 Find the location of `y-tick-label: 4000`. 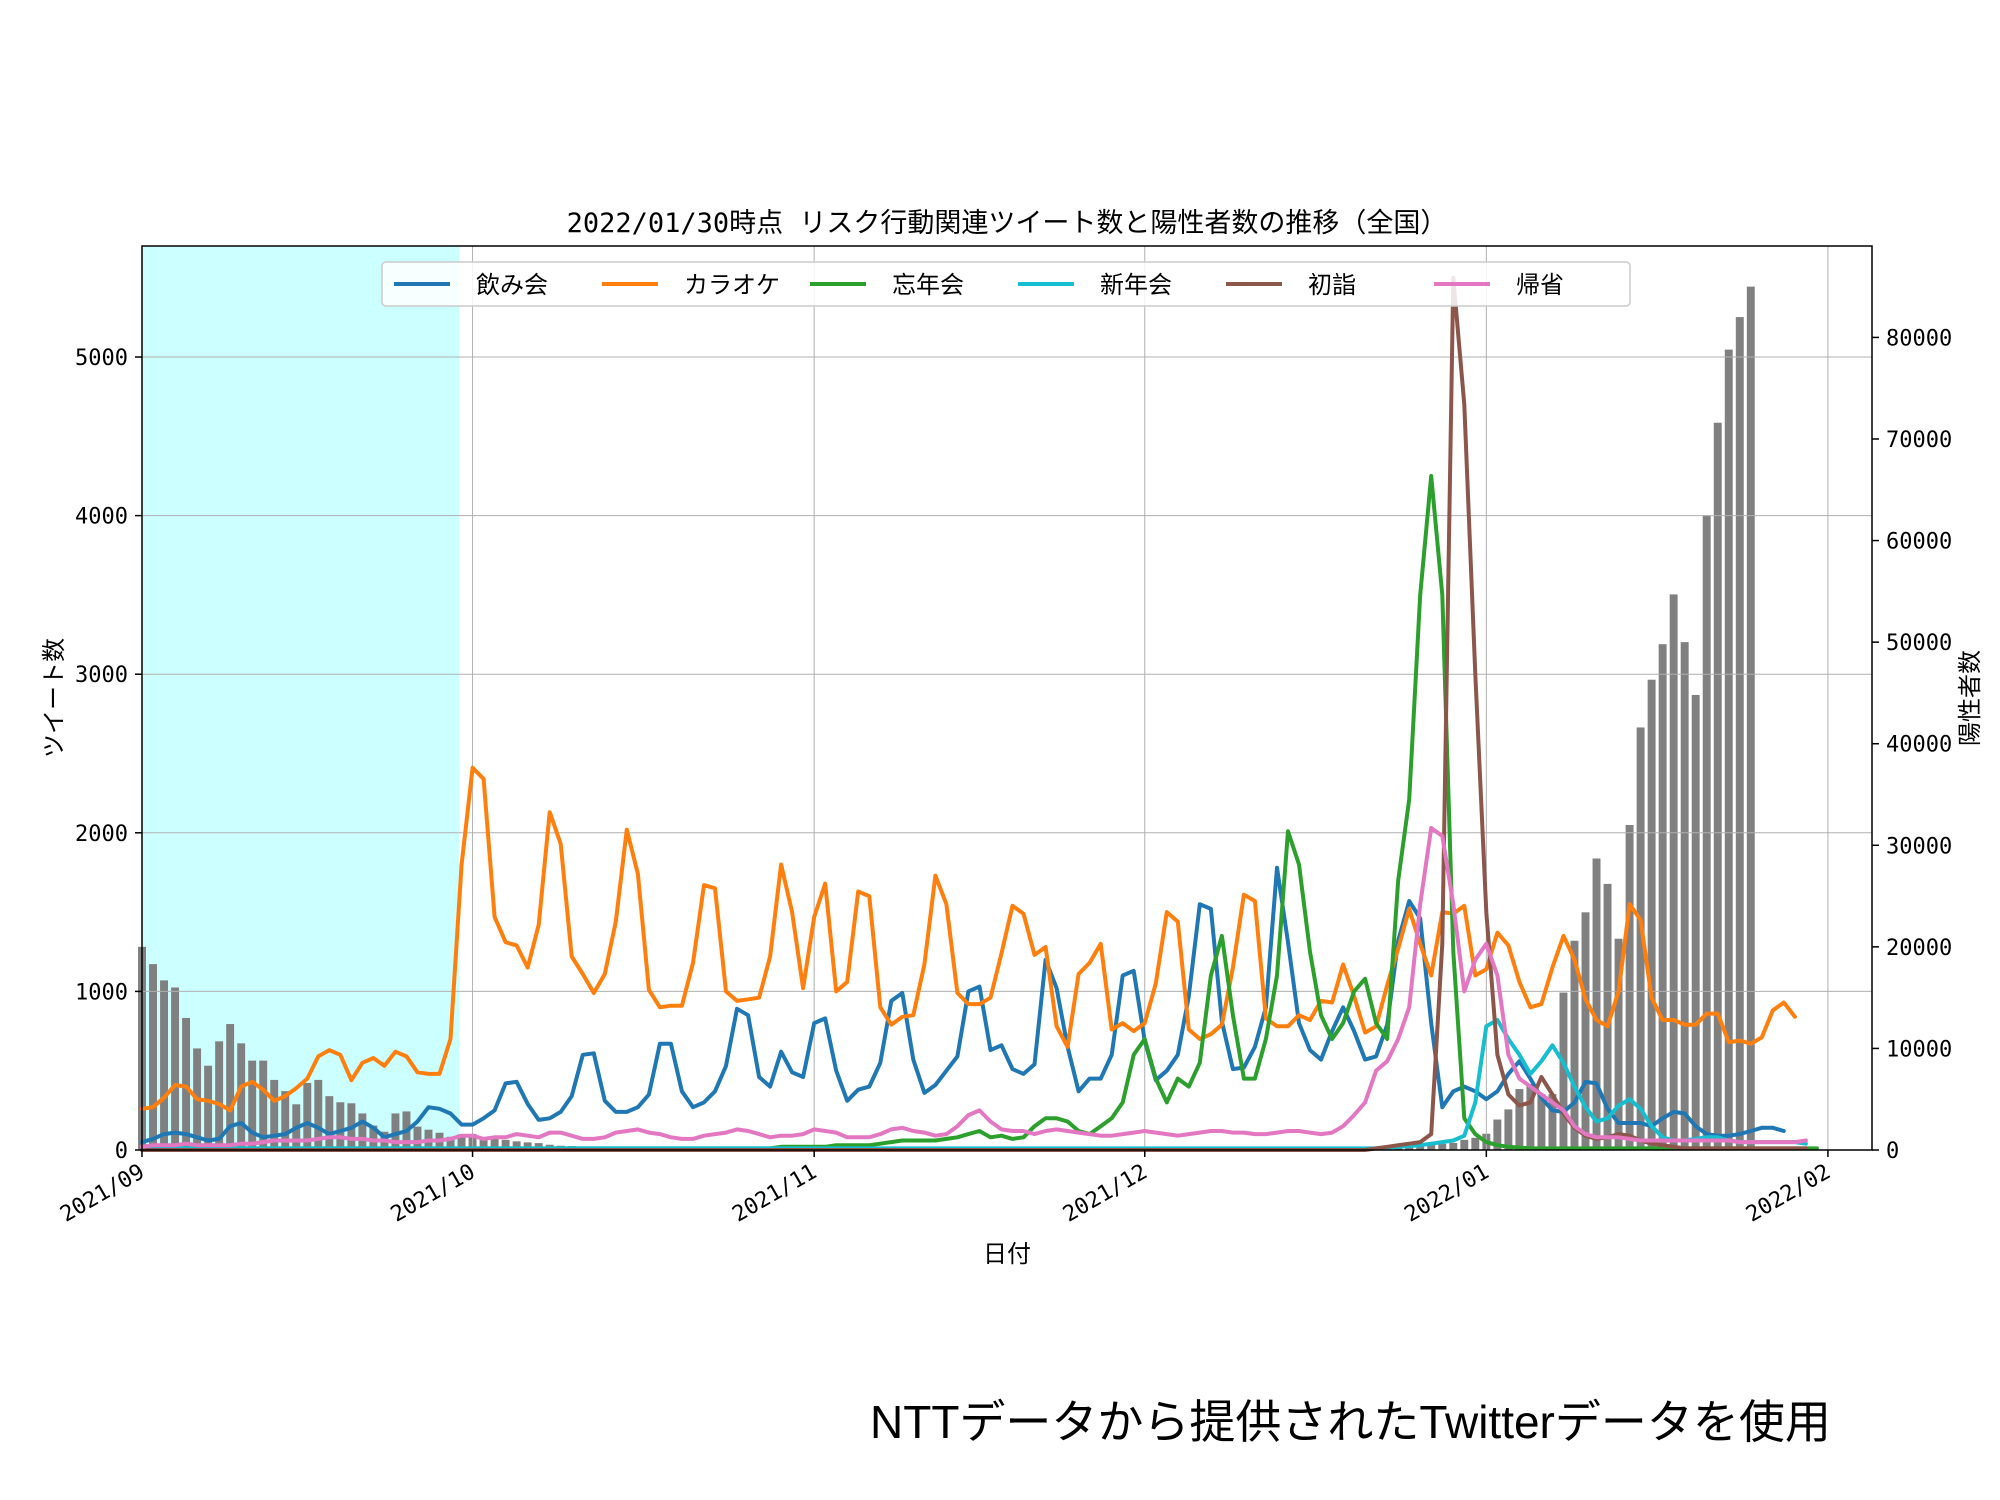

y-tick-label: 4000 is located at coordinates (101, 517).